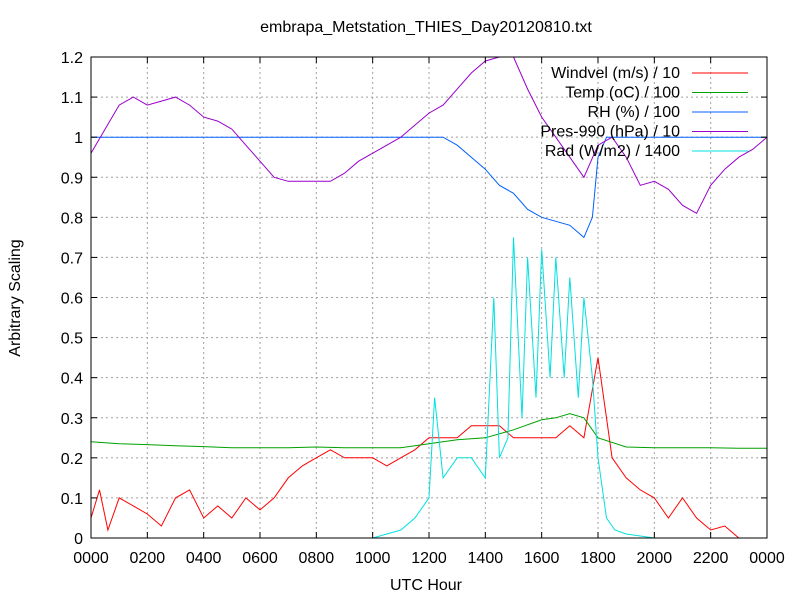 The image size is (800, 600). I want to click on x-tick-label: 1800, so click(598, 558).